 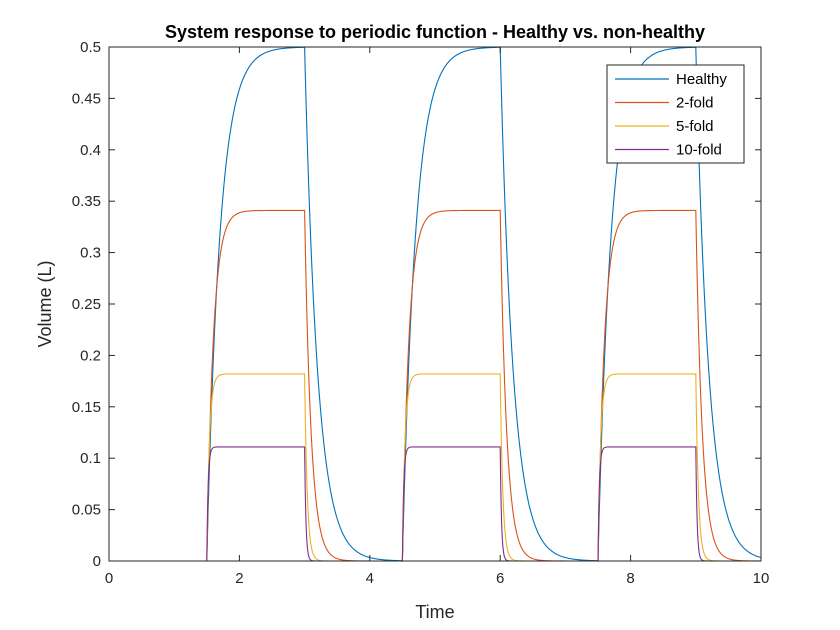 I want to click on y-tick-label: 0.4, so click(x=90, y=150).